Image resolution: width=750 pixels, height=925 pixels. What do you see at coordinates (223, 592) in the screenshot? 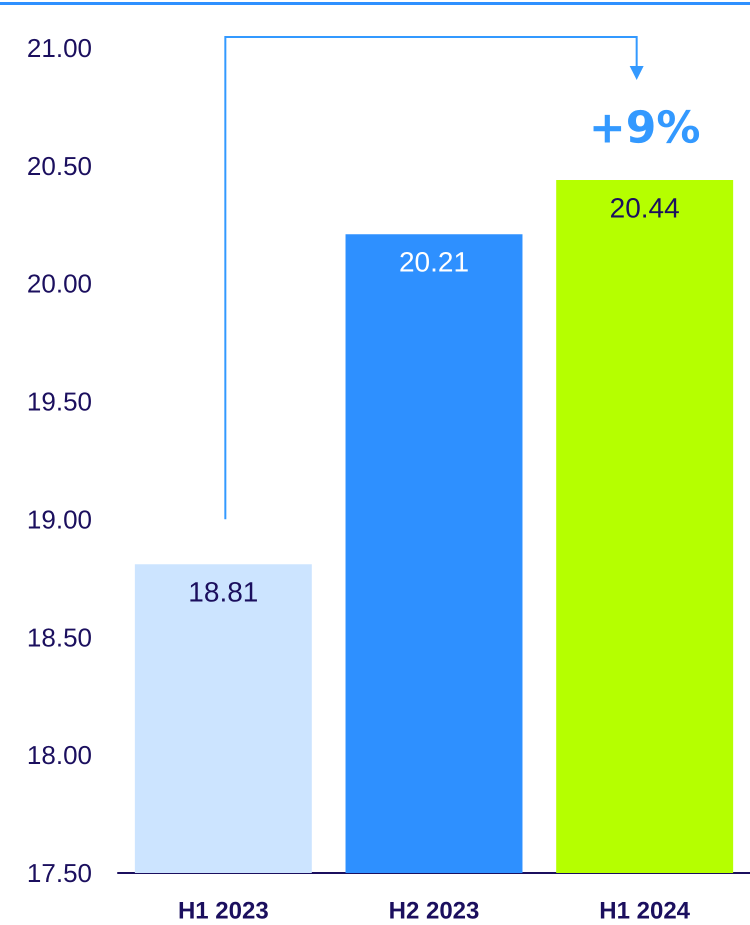
I see `data-label: 18.81` at bounding box center [223, 592].